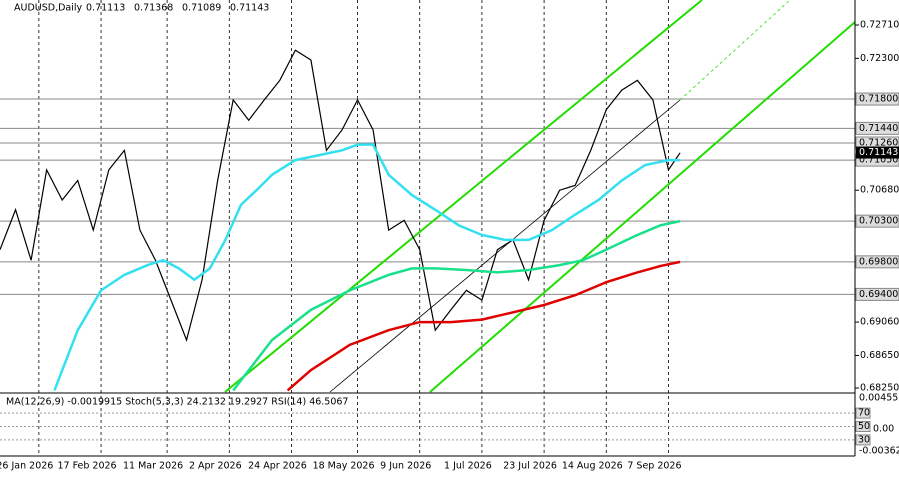  What do you see at coordinates (879, 355) in the screenshot?
I see `y-tick-label: 0.68650` at bounding box center [879, 355].